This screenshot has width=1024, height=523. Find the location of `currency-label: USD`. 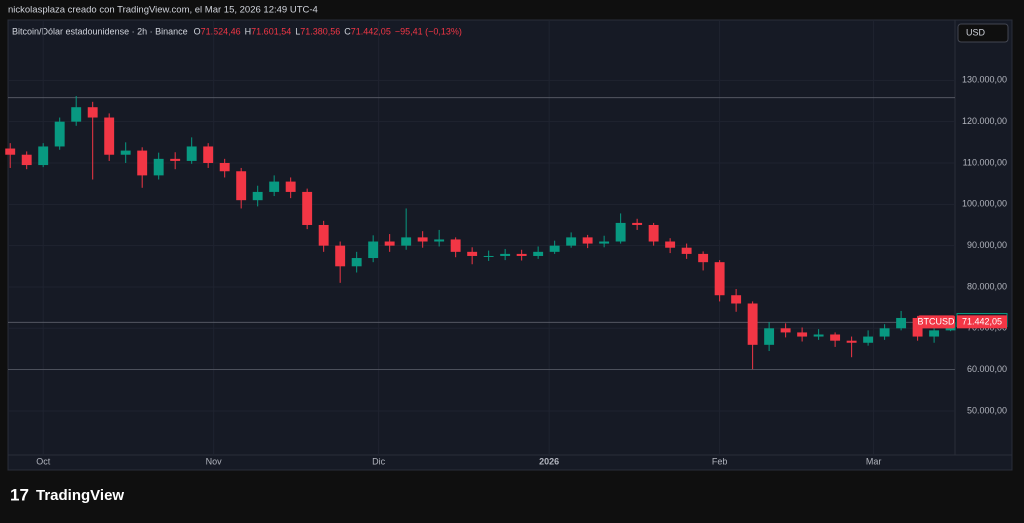

currency-label: USD is located at coordinates (976, 32).